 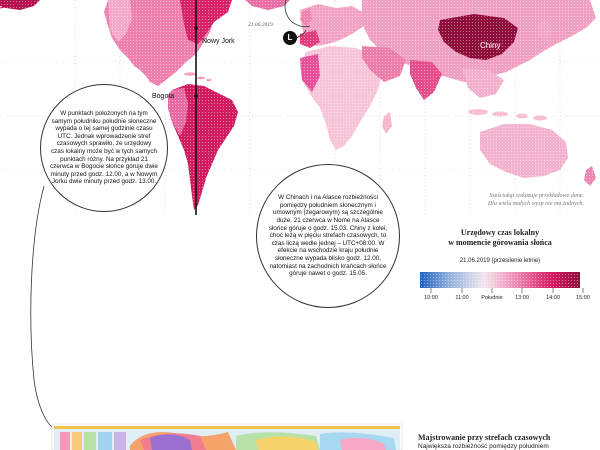 What do you see at coordinates (553, 298) in the screenshot?
I see `legend-tick-1400: 14:00` at bounding box center [553, 298].